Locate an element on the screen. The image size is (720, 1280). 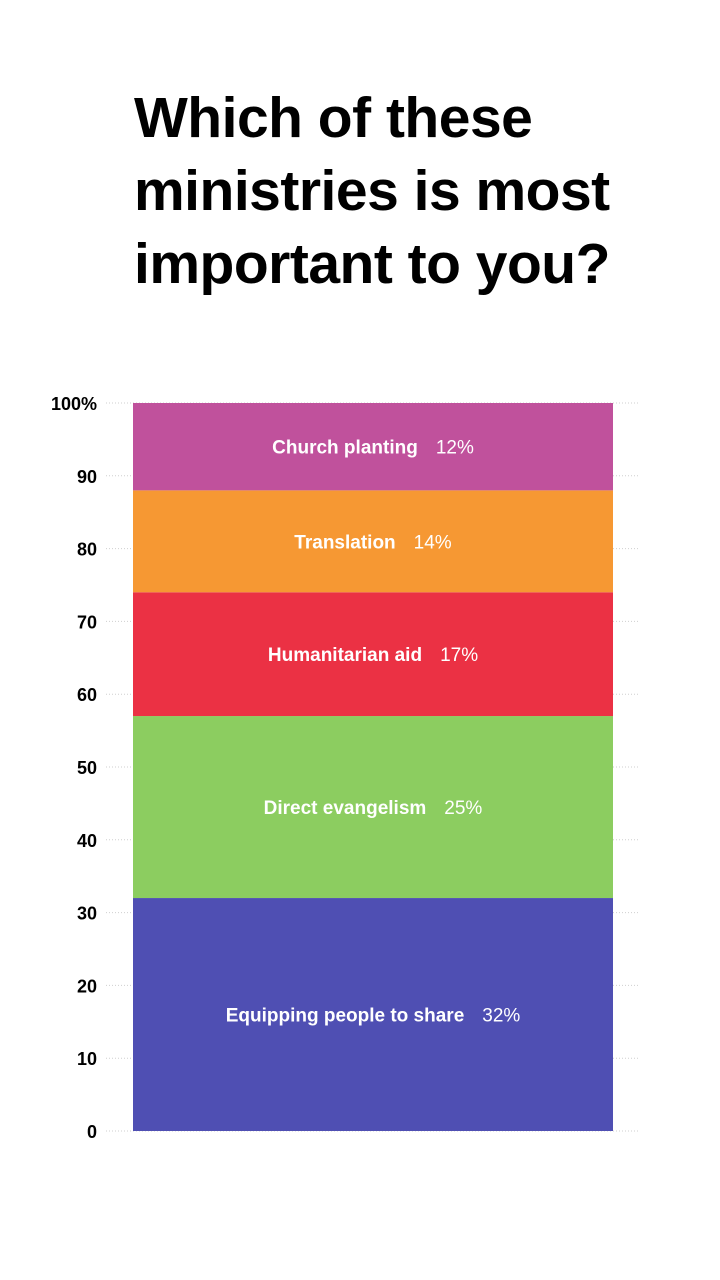
segment-label: Church planting 12% is located at coordinates (373, 448).